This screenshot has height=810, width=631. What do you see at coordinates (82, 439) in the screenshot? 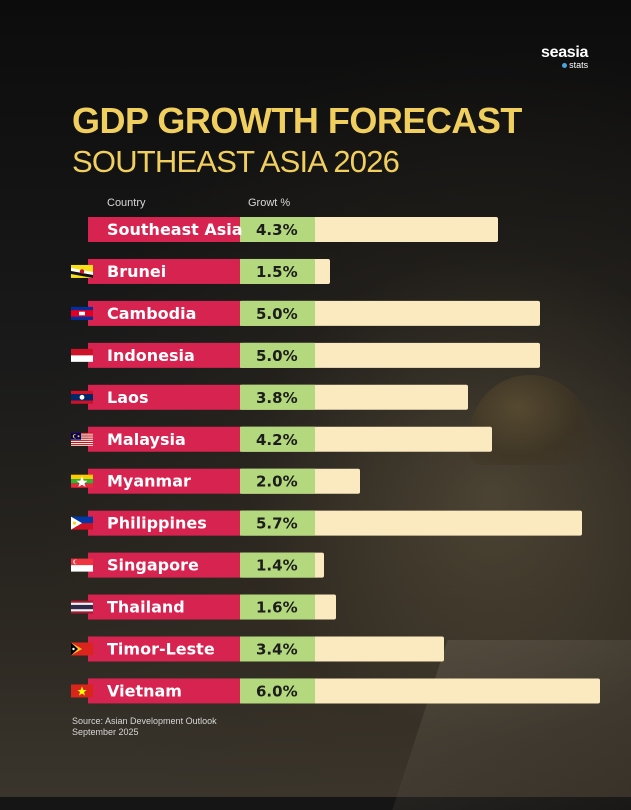
I see `malaysia-flag-icon` at bounding box center [82, 439].